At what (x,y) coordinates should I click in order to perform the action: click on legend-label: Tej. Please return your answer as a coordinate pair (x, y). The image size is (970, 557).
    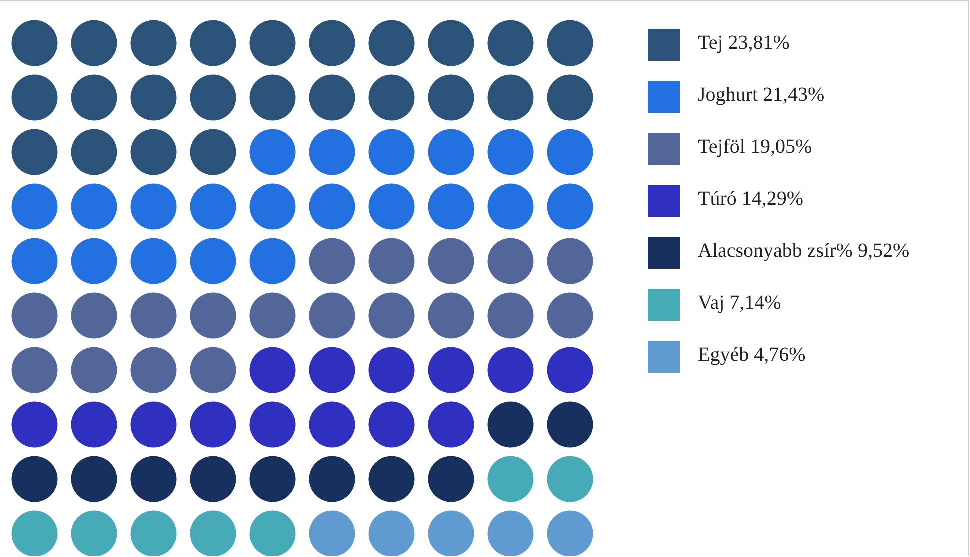
    Looking at the image, I should click on (711, 43).